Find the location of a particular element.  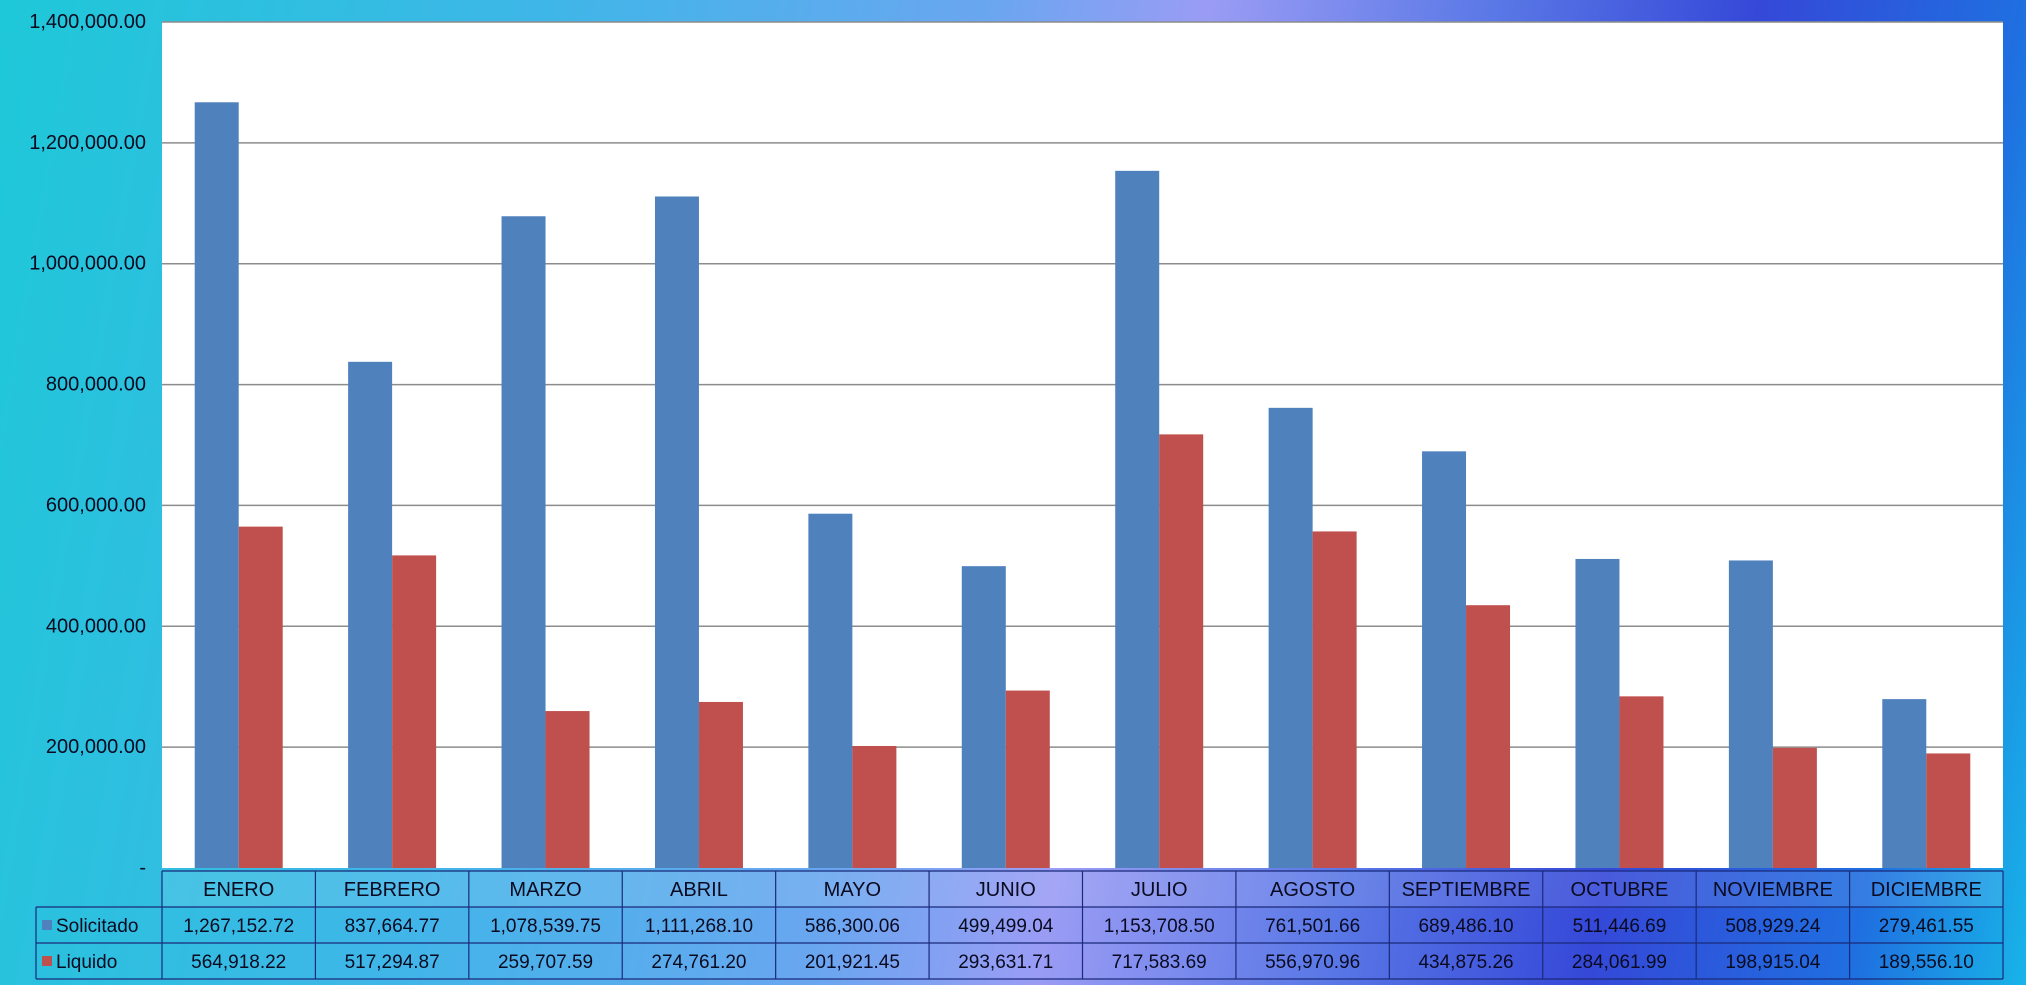

category-label: ABRIL is located at coordinates (699, 890).